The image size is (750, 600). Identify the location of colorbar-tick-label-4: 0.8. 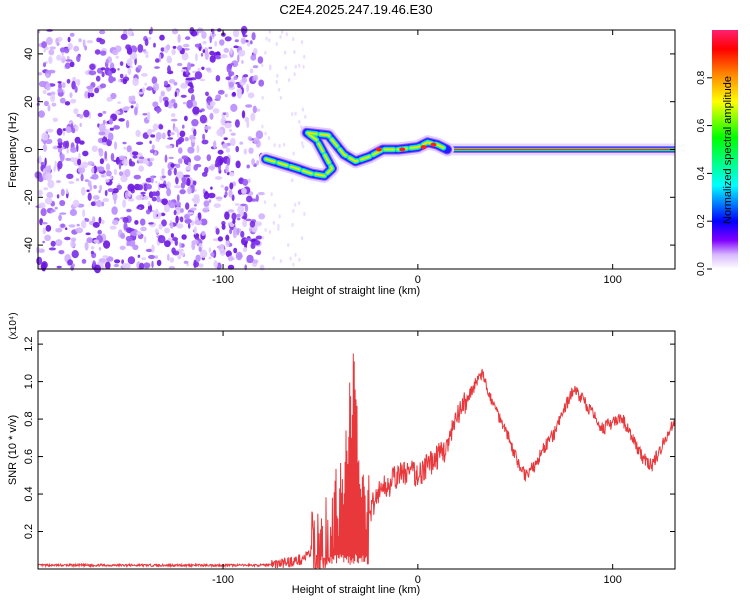
(701, 77).